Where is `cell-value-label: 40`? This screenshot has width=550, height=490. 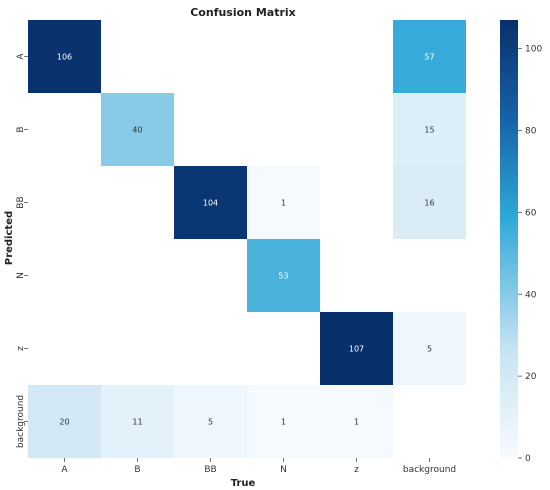
cell-value-label: 40 is located at coordinates (137, 130).